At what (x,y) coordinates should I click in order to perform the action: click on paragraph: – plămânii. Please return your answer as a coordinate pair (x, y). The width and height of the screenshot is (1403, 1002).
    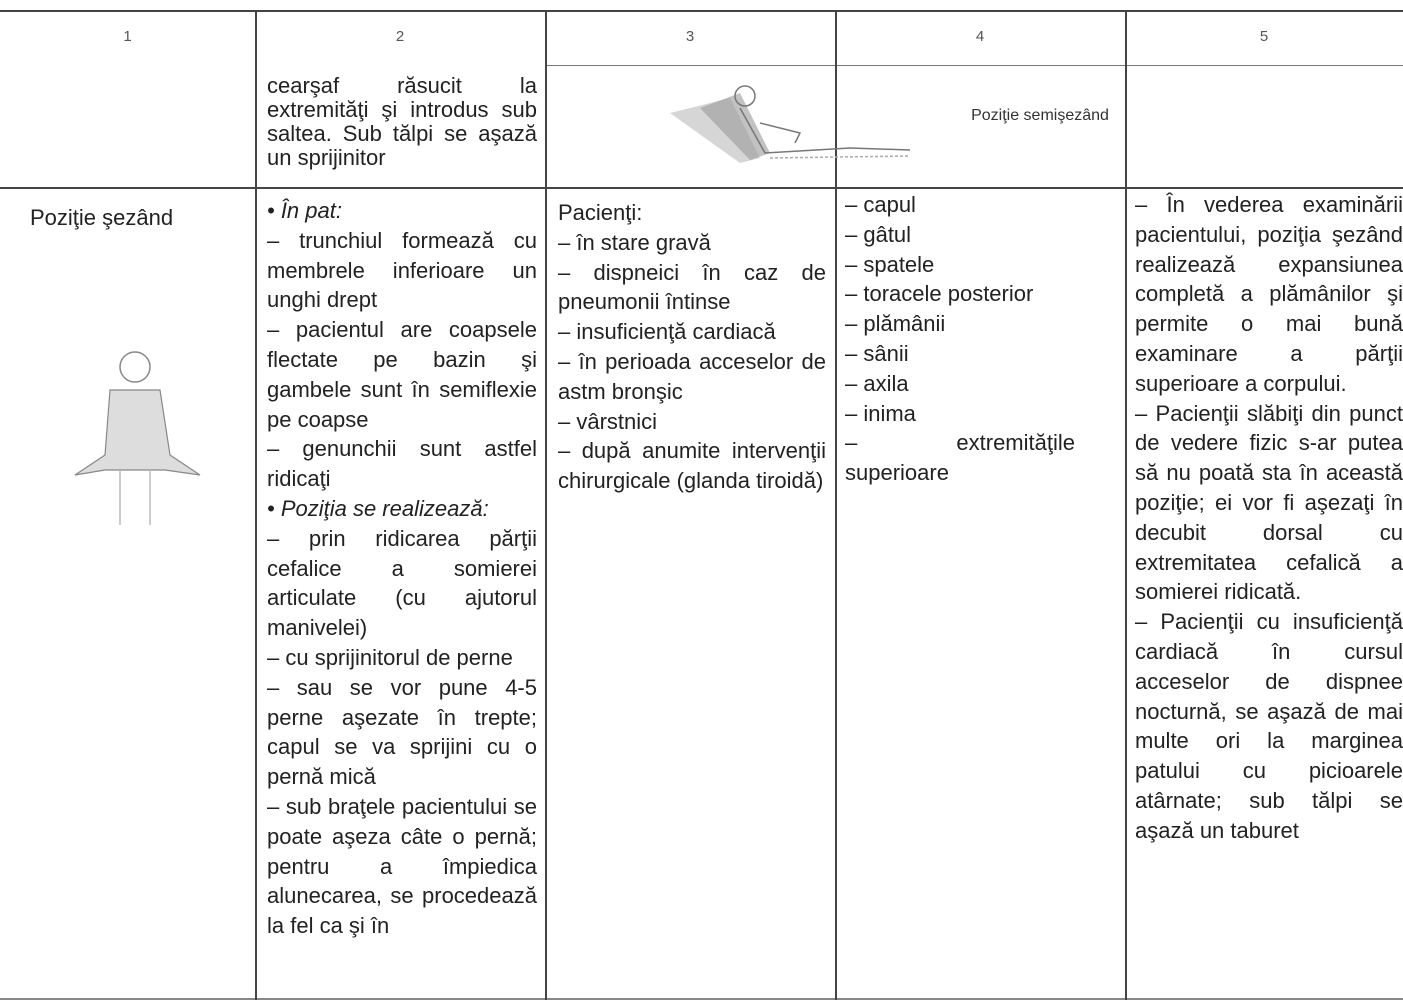
    Looking at the image, I should click on (895, 324).